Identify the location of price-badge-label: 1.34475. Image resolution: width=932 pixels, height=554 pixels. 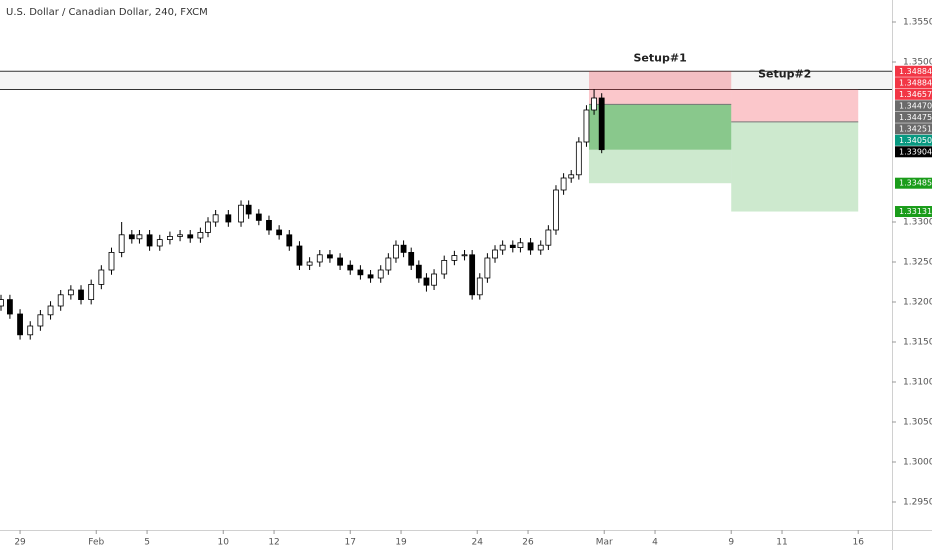
(915, 117).